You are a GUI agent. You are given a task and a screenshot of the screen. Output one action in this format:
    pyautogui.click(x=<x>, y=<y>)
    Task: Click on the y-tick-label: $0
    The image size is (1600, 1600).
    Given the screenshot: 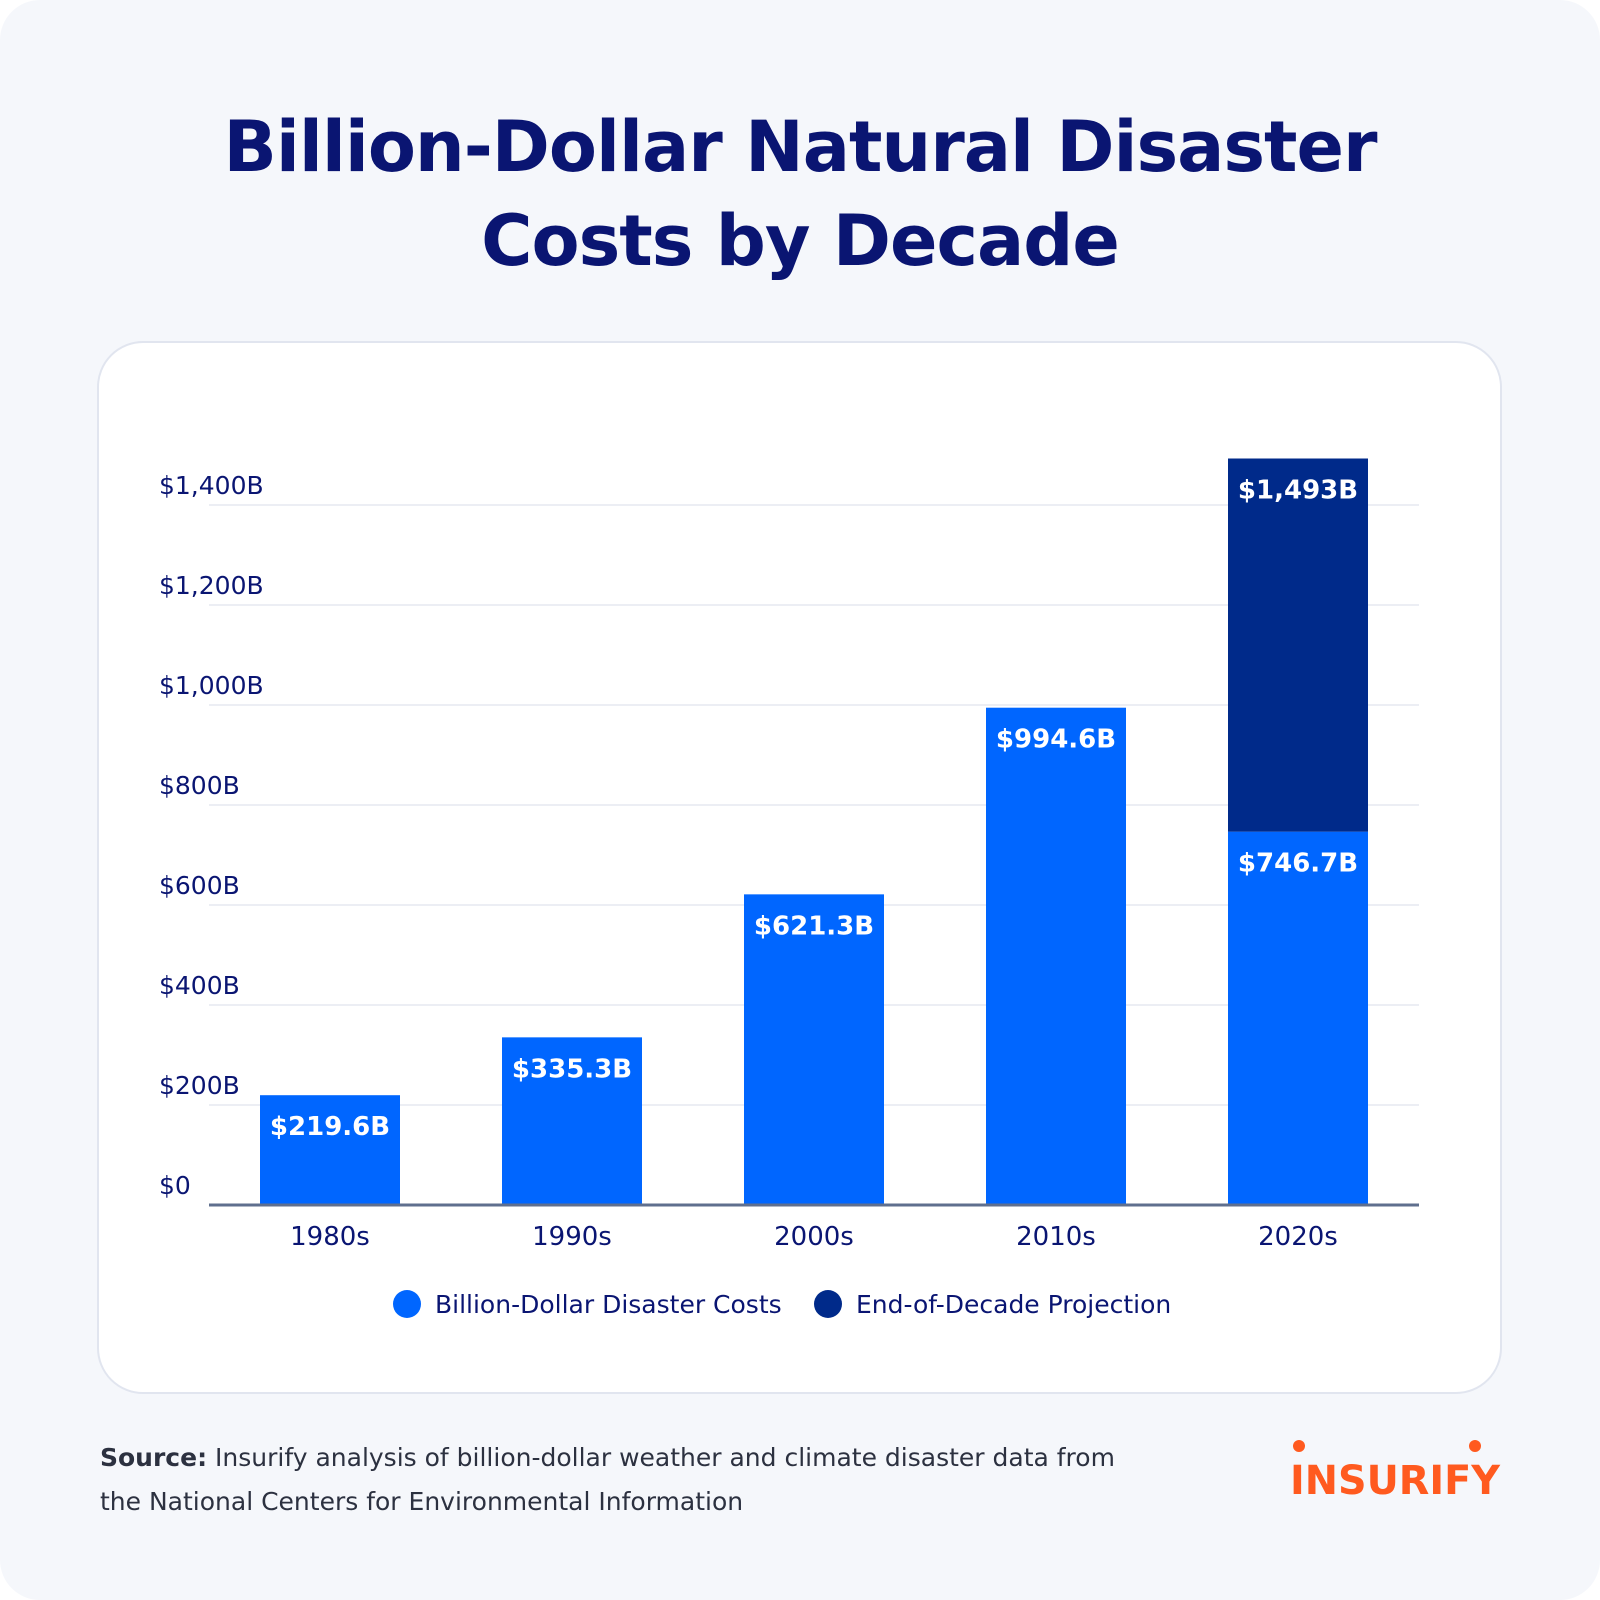 What is the action you would take?
    pyautogui.click(x=175, y=1185)
    